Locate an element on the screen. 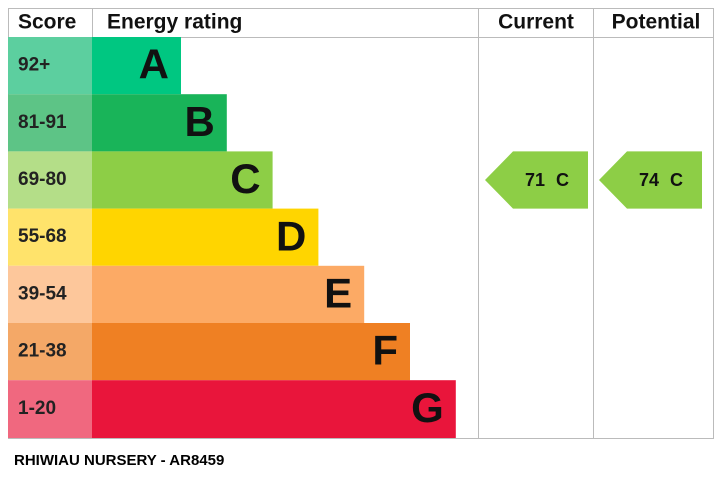  rating-letter: E is located at coordinates (338, 292).